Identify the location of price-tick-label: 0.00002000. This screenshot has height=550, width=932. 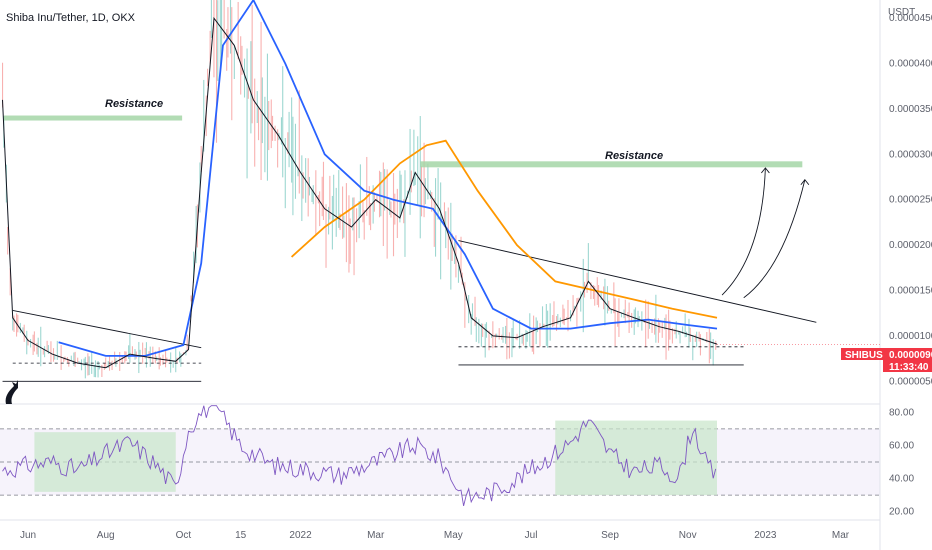
(910, 245).